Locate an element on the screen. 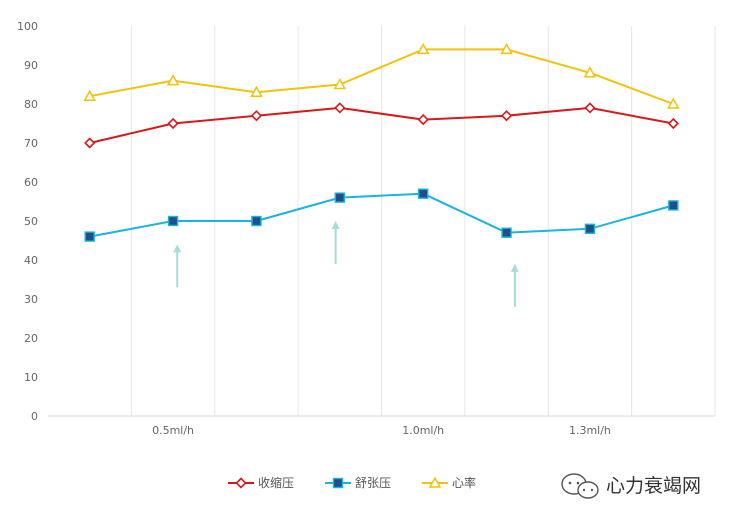 Image resolution: width=741 pixels, height=527 pixels. y-tick-label: 60 is located at coordinates (31, 182).